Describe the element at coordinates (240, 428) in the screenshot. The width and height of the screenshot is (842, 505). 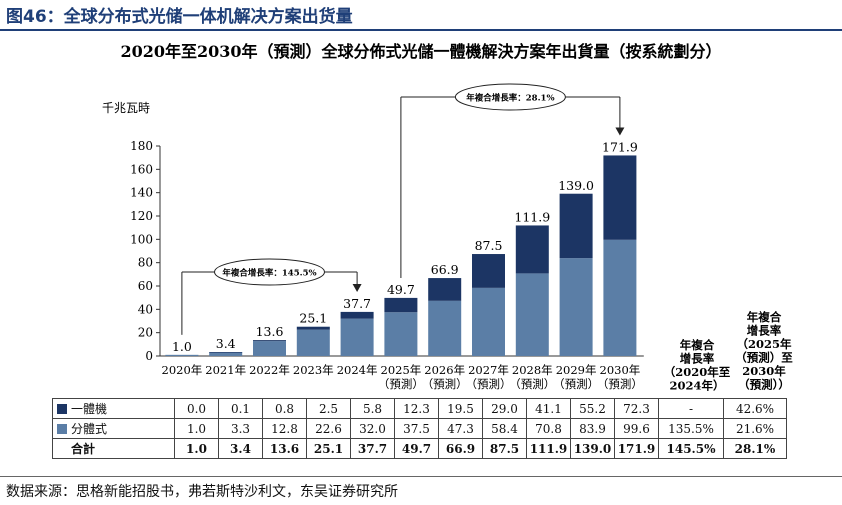
I see `table-cell: 3.3` at that location.